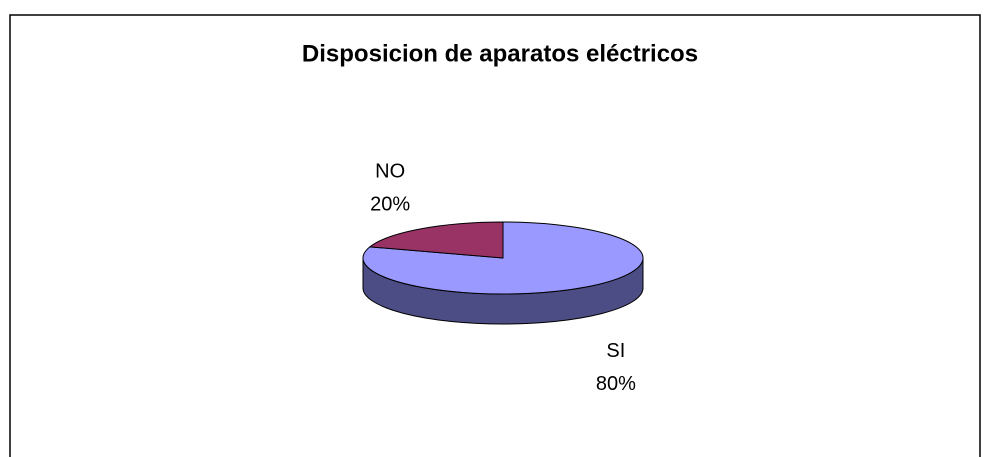 The height and width of the screenshot is (457, 988). What do you see at coordinates (500, 53) in the screenshot?
I see `chart-title: Disposicion de aparatos eléctricos` at bounding box center [500, 53].